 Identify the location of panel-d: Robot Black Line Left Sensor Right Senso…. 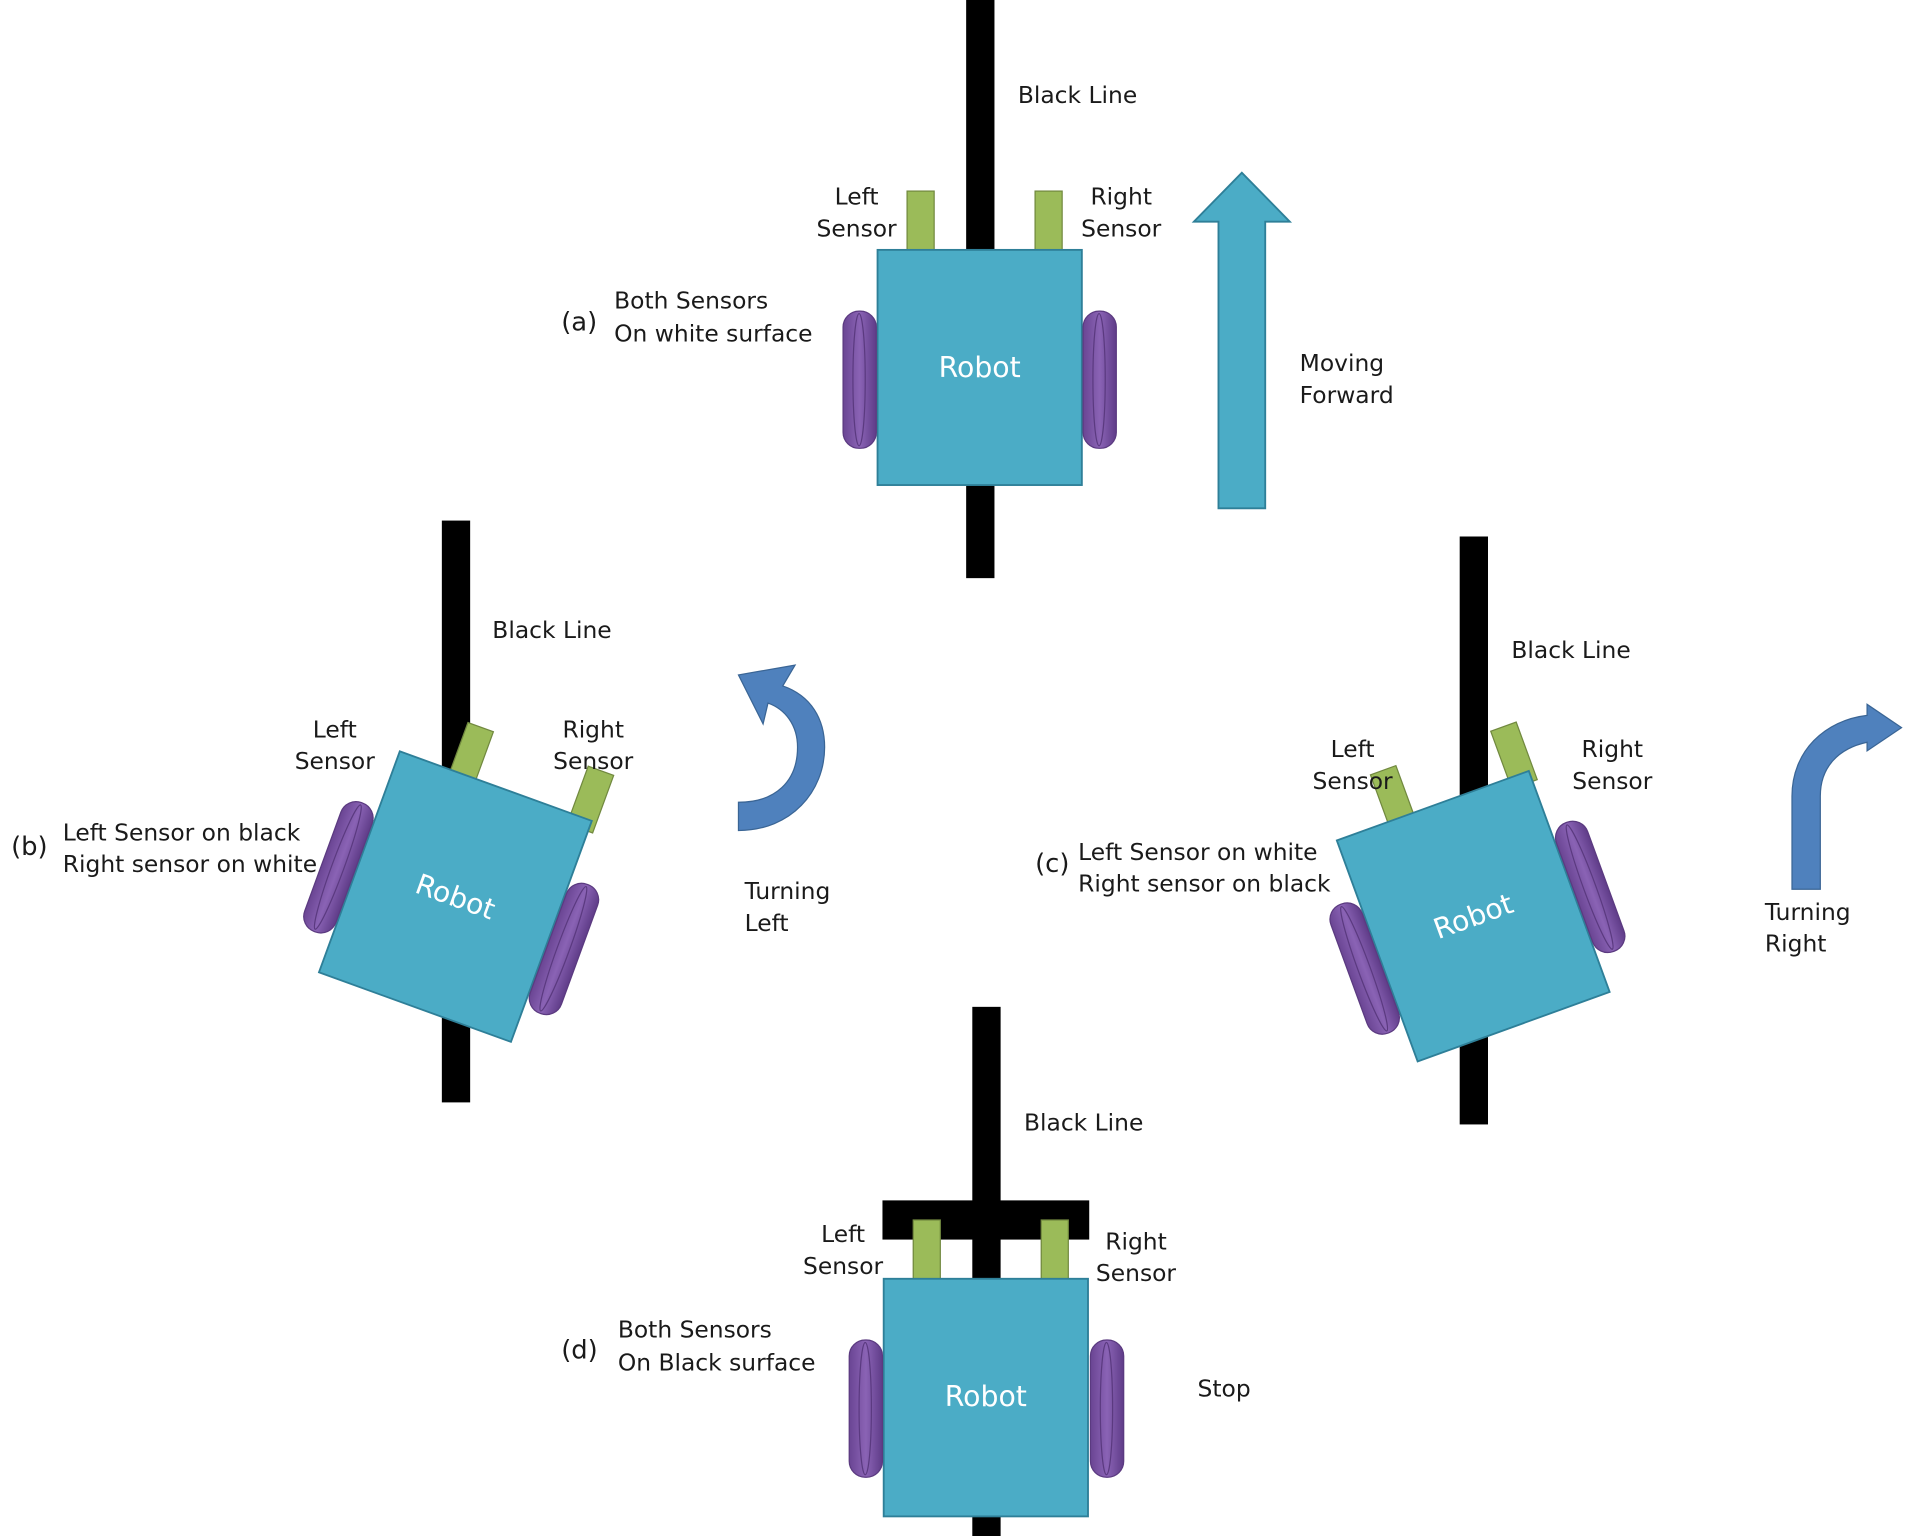
(906, 1271).